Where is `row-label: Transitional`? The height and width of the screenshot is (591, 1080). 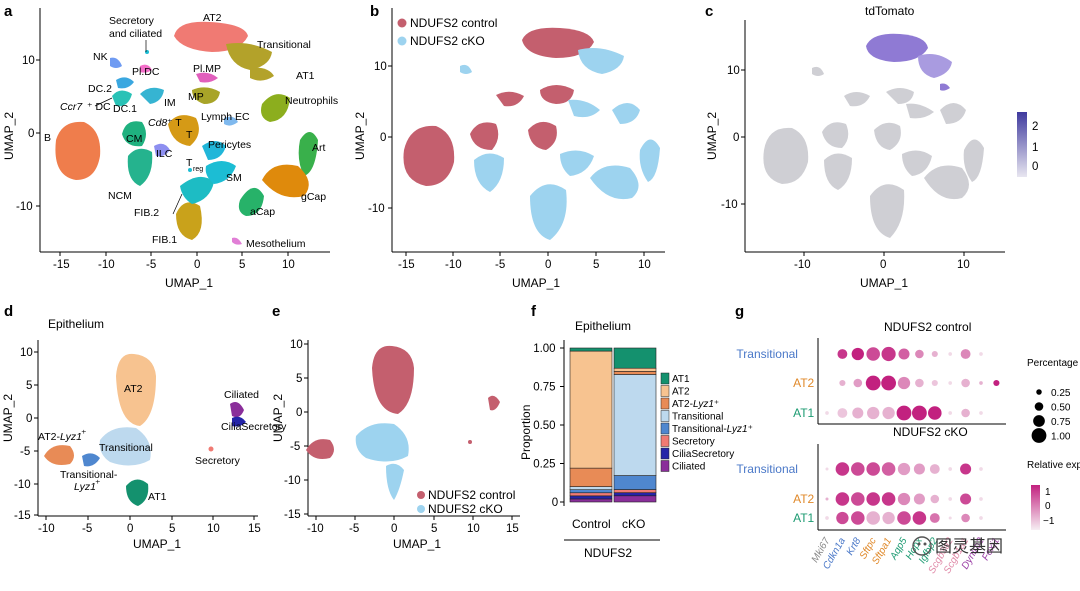 row-label: Transitional is located at coordinates (767, 469).